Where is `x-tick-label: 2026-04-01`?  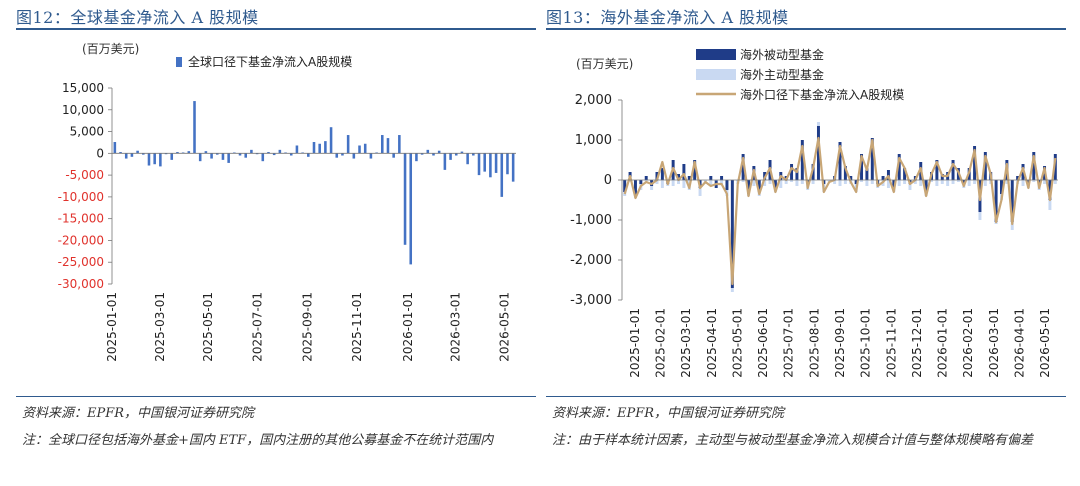 x-tick-label: 2026-04-01 is located at coordinates (1020, 343).